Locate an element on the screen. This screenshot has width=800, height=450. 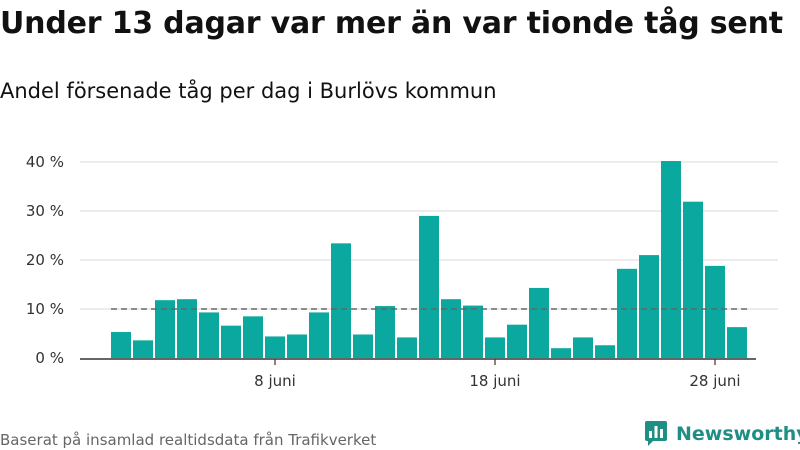
bar-chart-speech-bubble-icon is located at coordinates (656, 433).